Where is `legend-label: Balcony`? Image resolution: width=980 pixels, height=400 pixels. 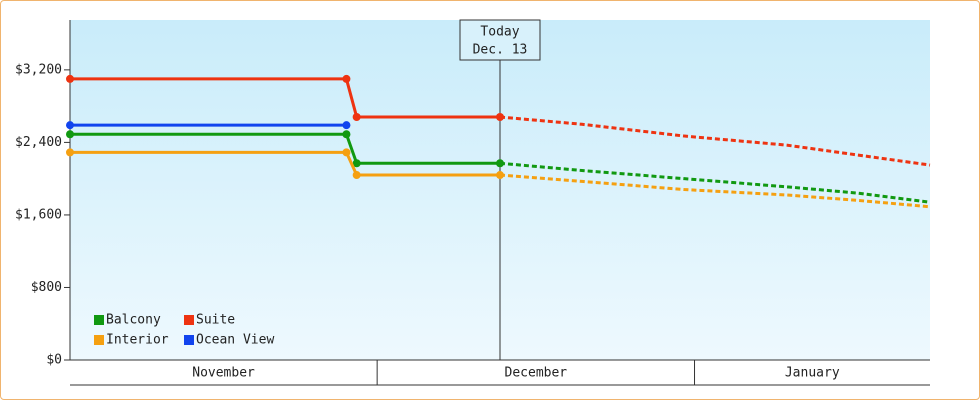 legend-label: Balcony is located at coordinates (133, 320).